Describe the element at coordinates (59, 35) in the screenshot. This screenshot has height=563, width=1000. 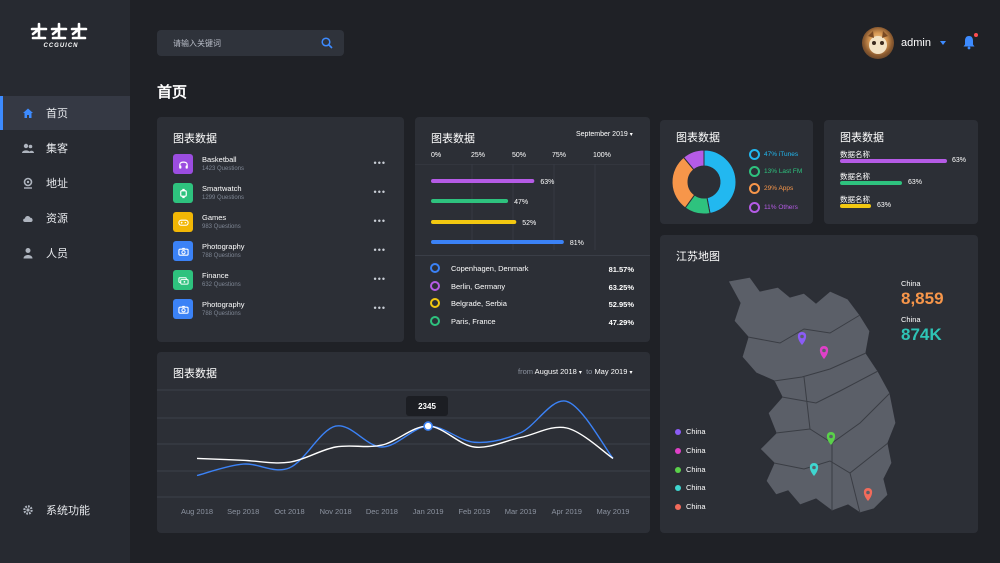
I see `app-logo: CCGUICN` at that location.